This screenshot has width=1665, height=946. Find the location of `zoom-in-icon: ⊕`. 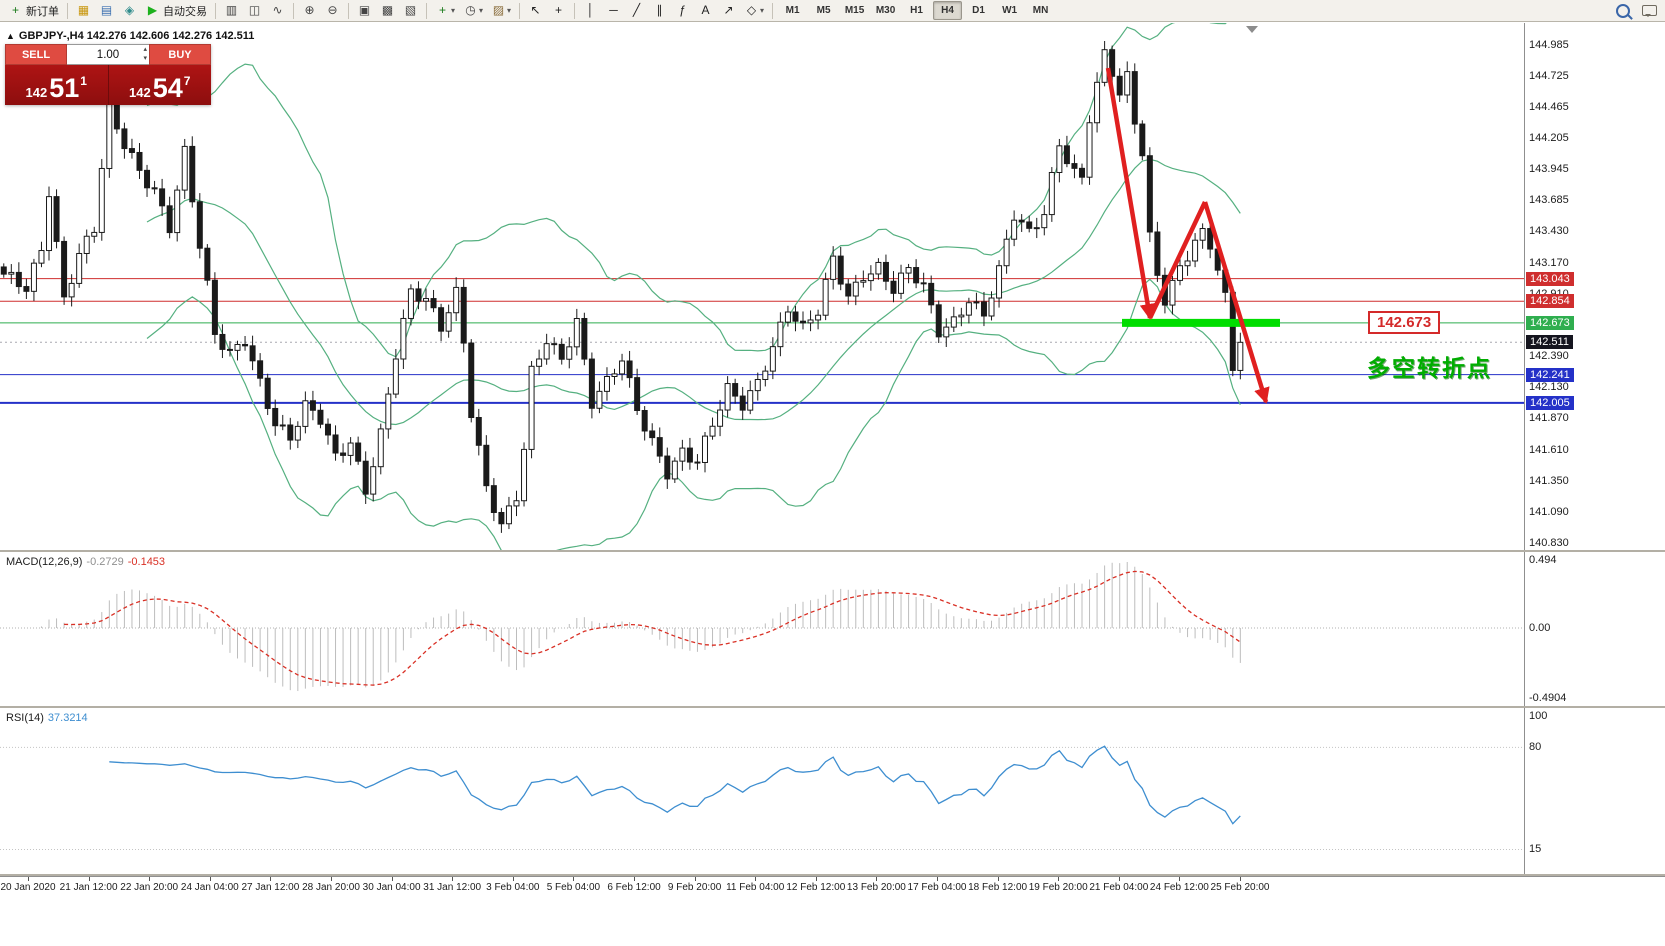

zoom-in-icon: ⊕ is located at coordinates (309, 10).